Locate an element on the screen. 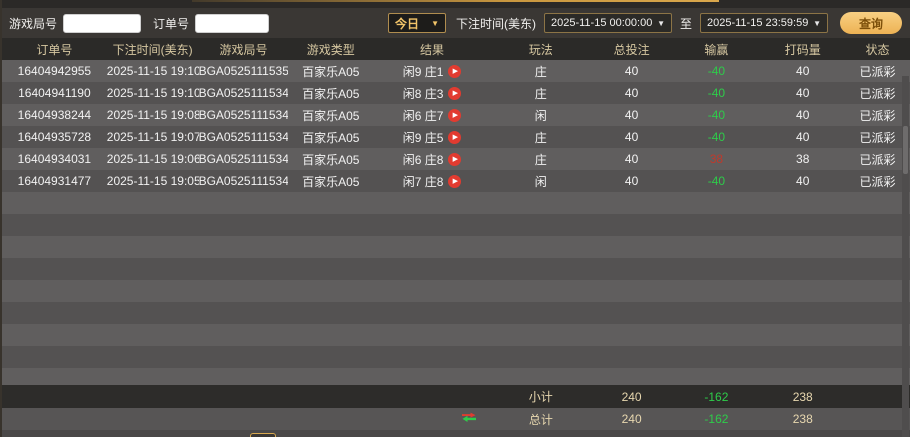 The image size is (910, 437). cell-round-no: BGA0525111534F is located at coordinates (243, 93).